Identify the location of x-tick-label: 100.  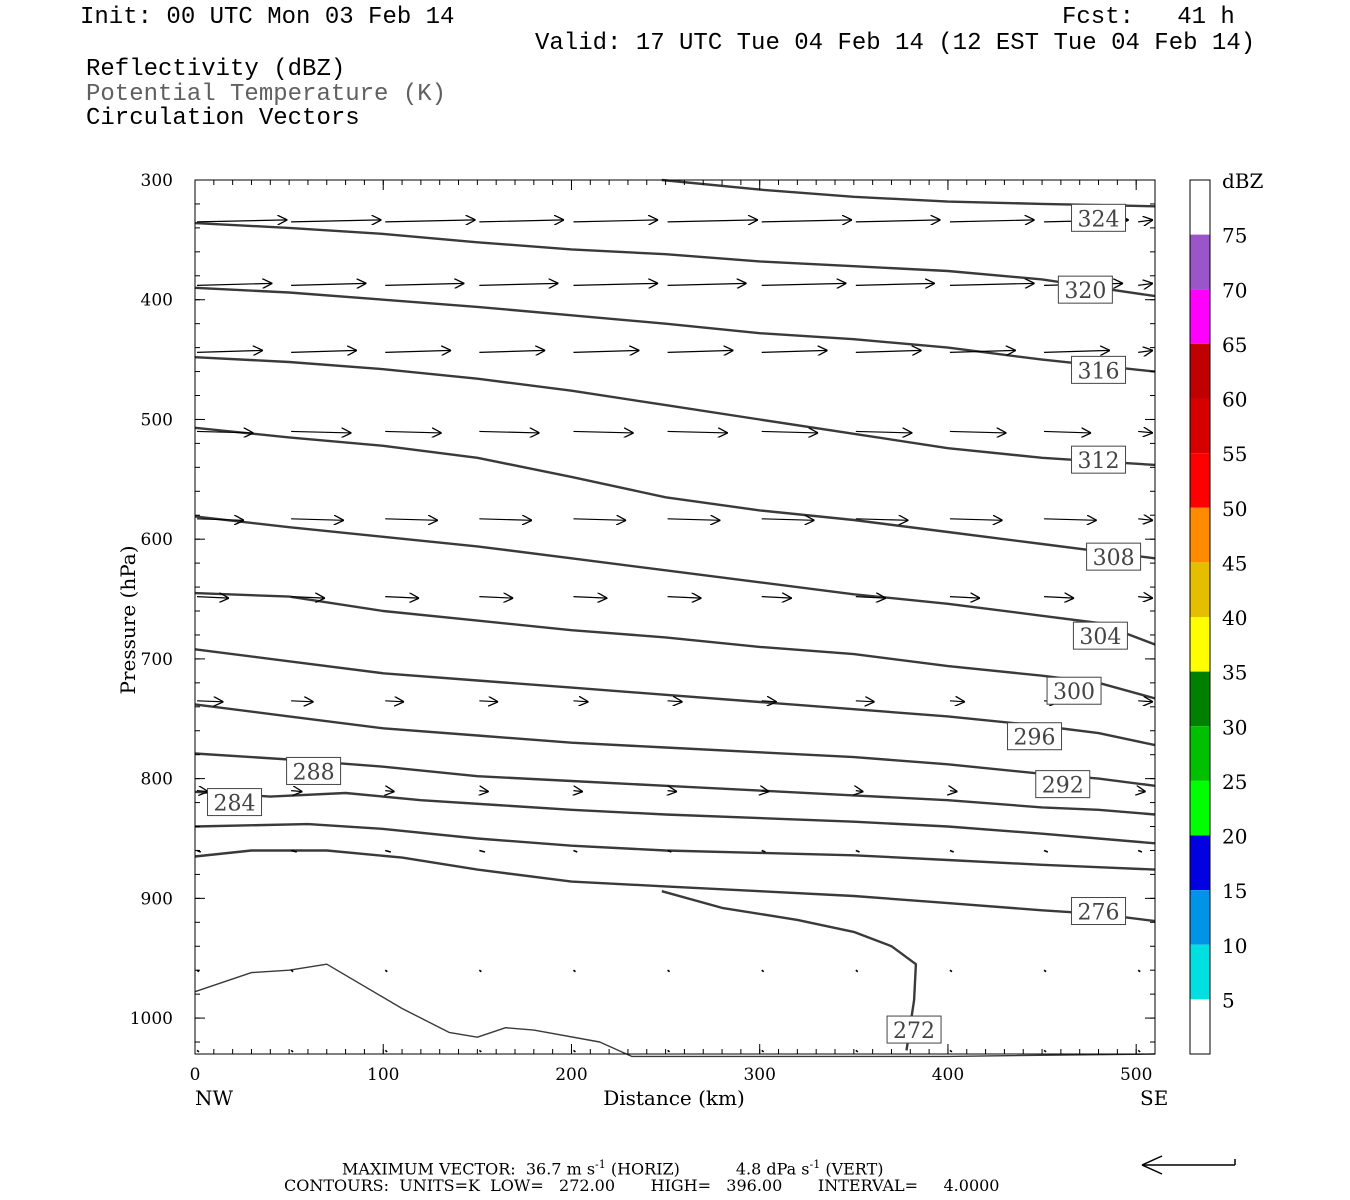
(383, 1075).